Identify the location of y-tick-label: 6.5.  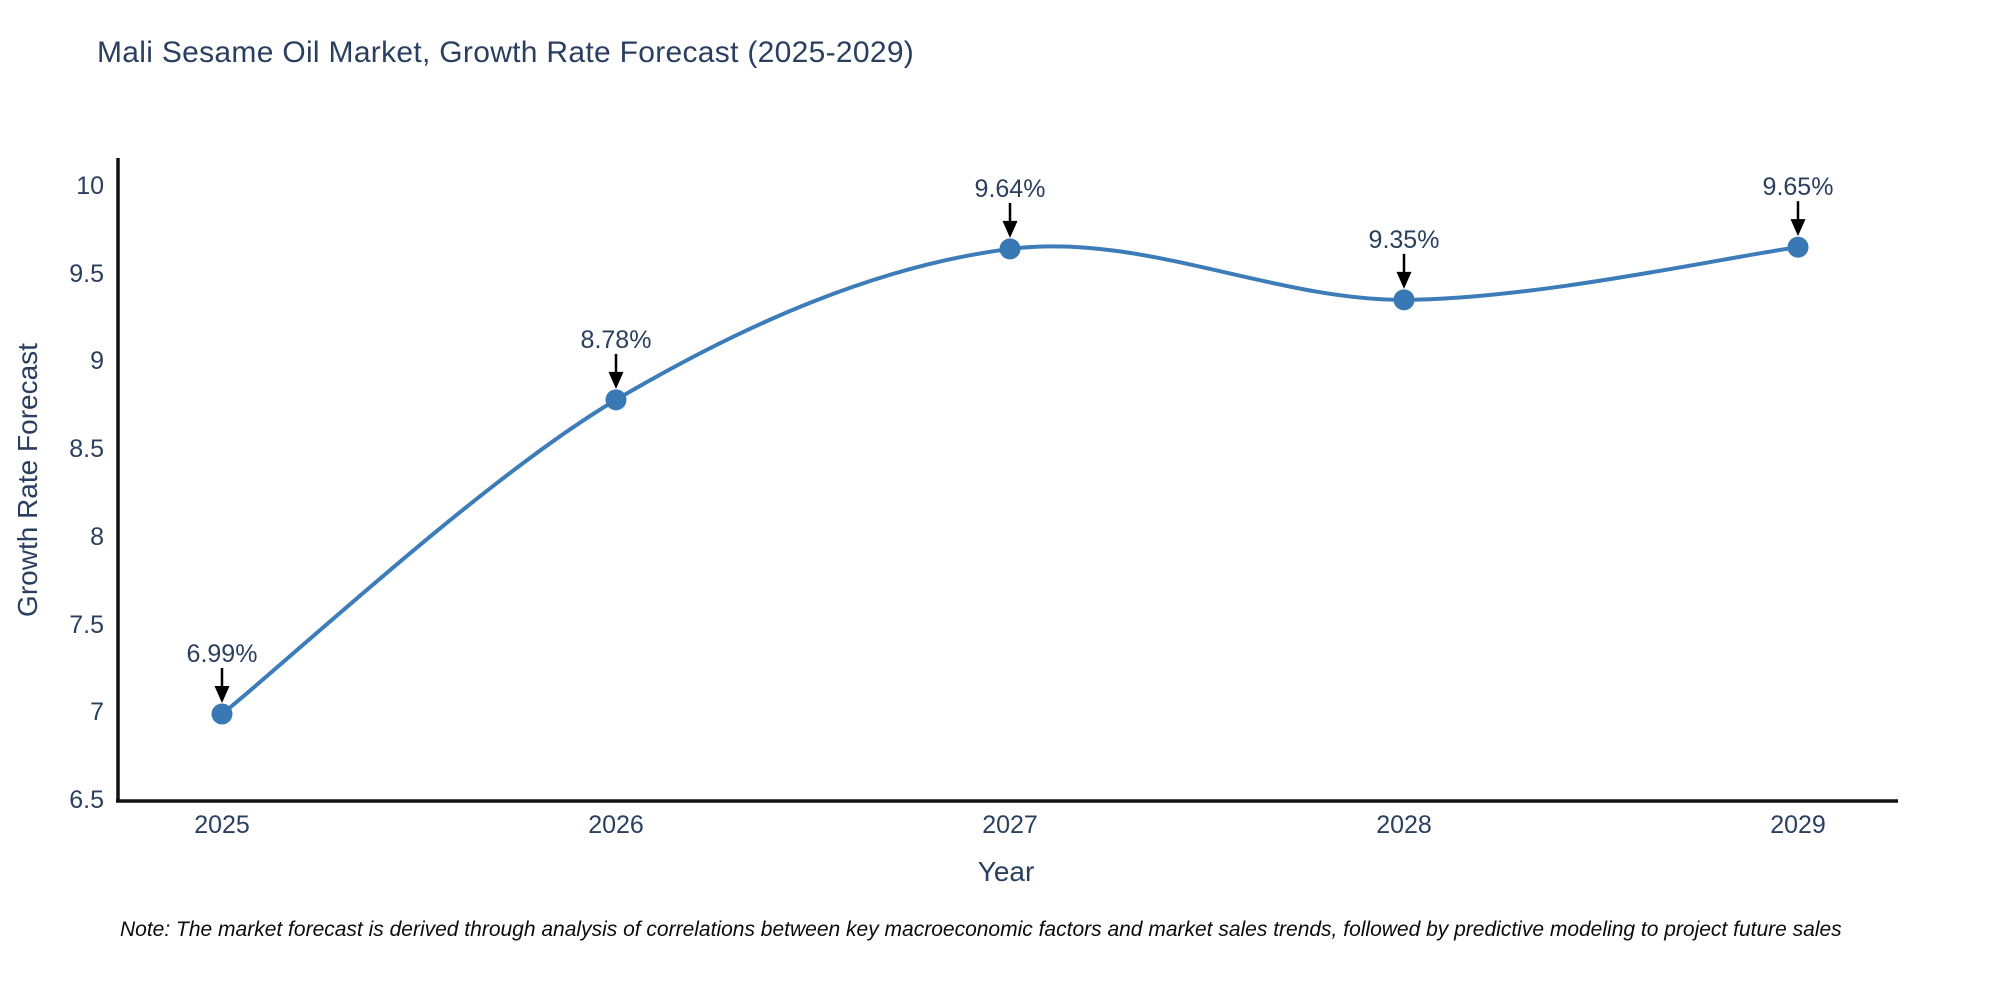
(86, 800).